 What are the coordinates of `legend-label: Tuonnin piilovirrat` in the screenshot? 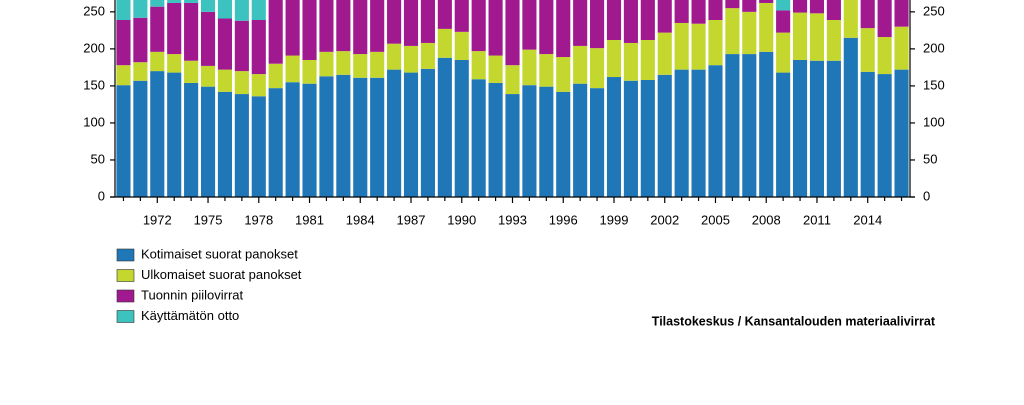 It's located at (192, 294).